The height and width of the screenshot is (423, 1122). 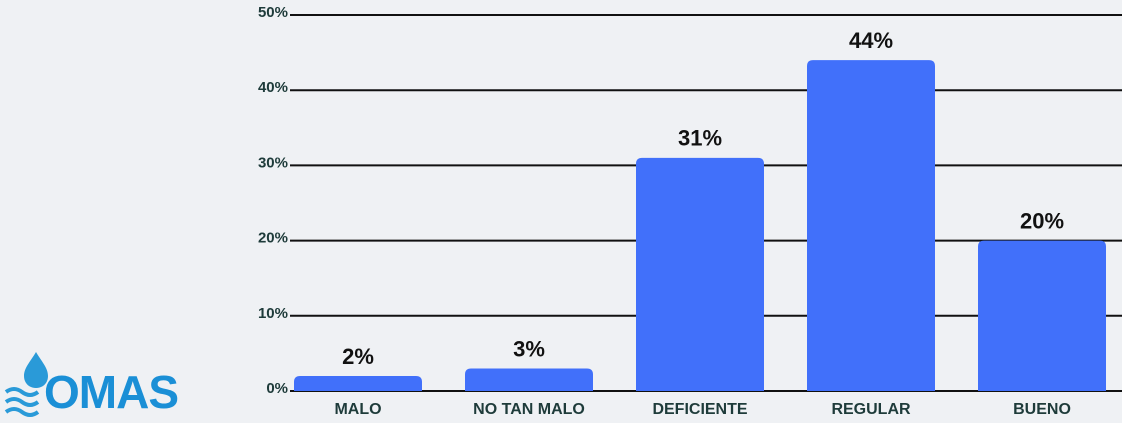 I want to click on logo-waves, so click(x=22, y=402).